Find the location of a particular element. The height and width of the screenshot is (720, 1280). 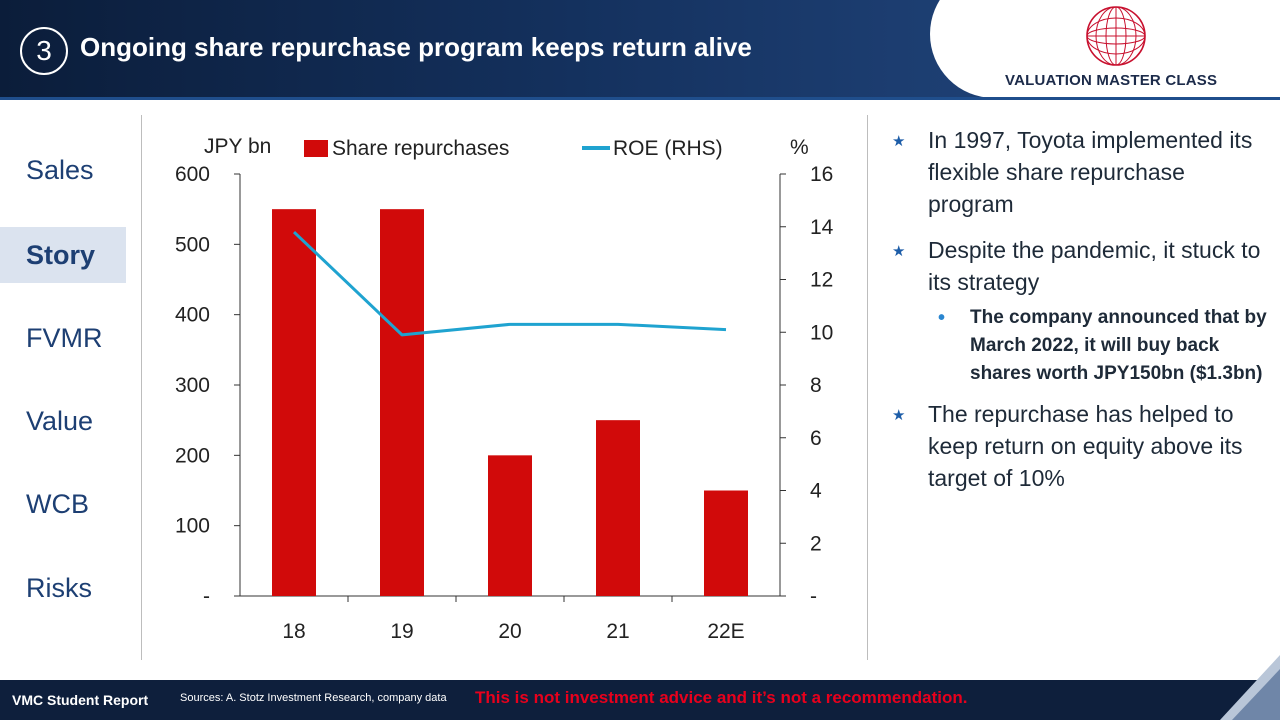

right-tick-label: 12 is located at coordinates (821, 280).